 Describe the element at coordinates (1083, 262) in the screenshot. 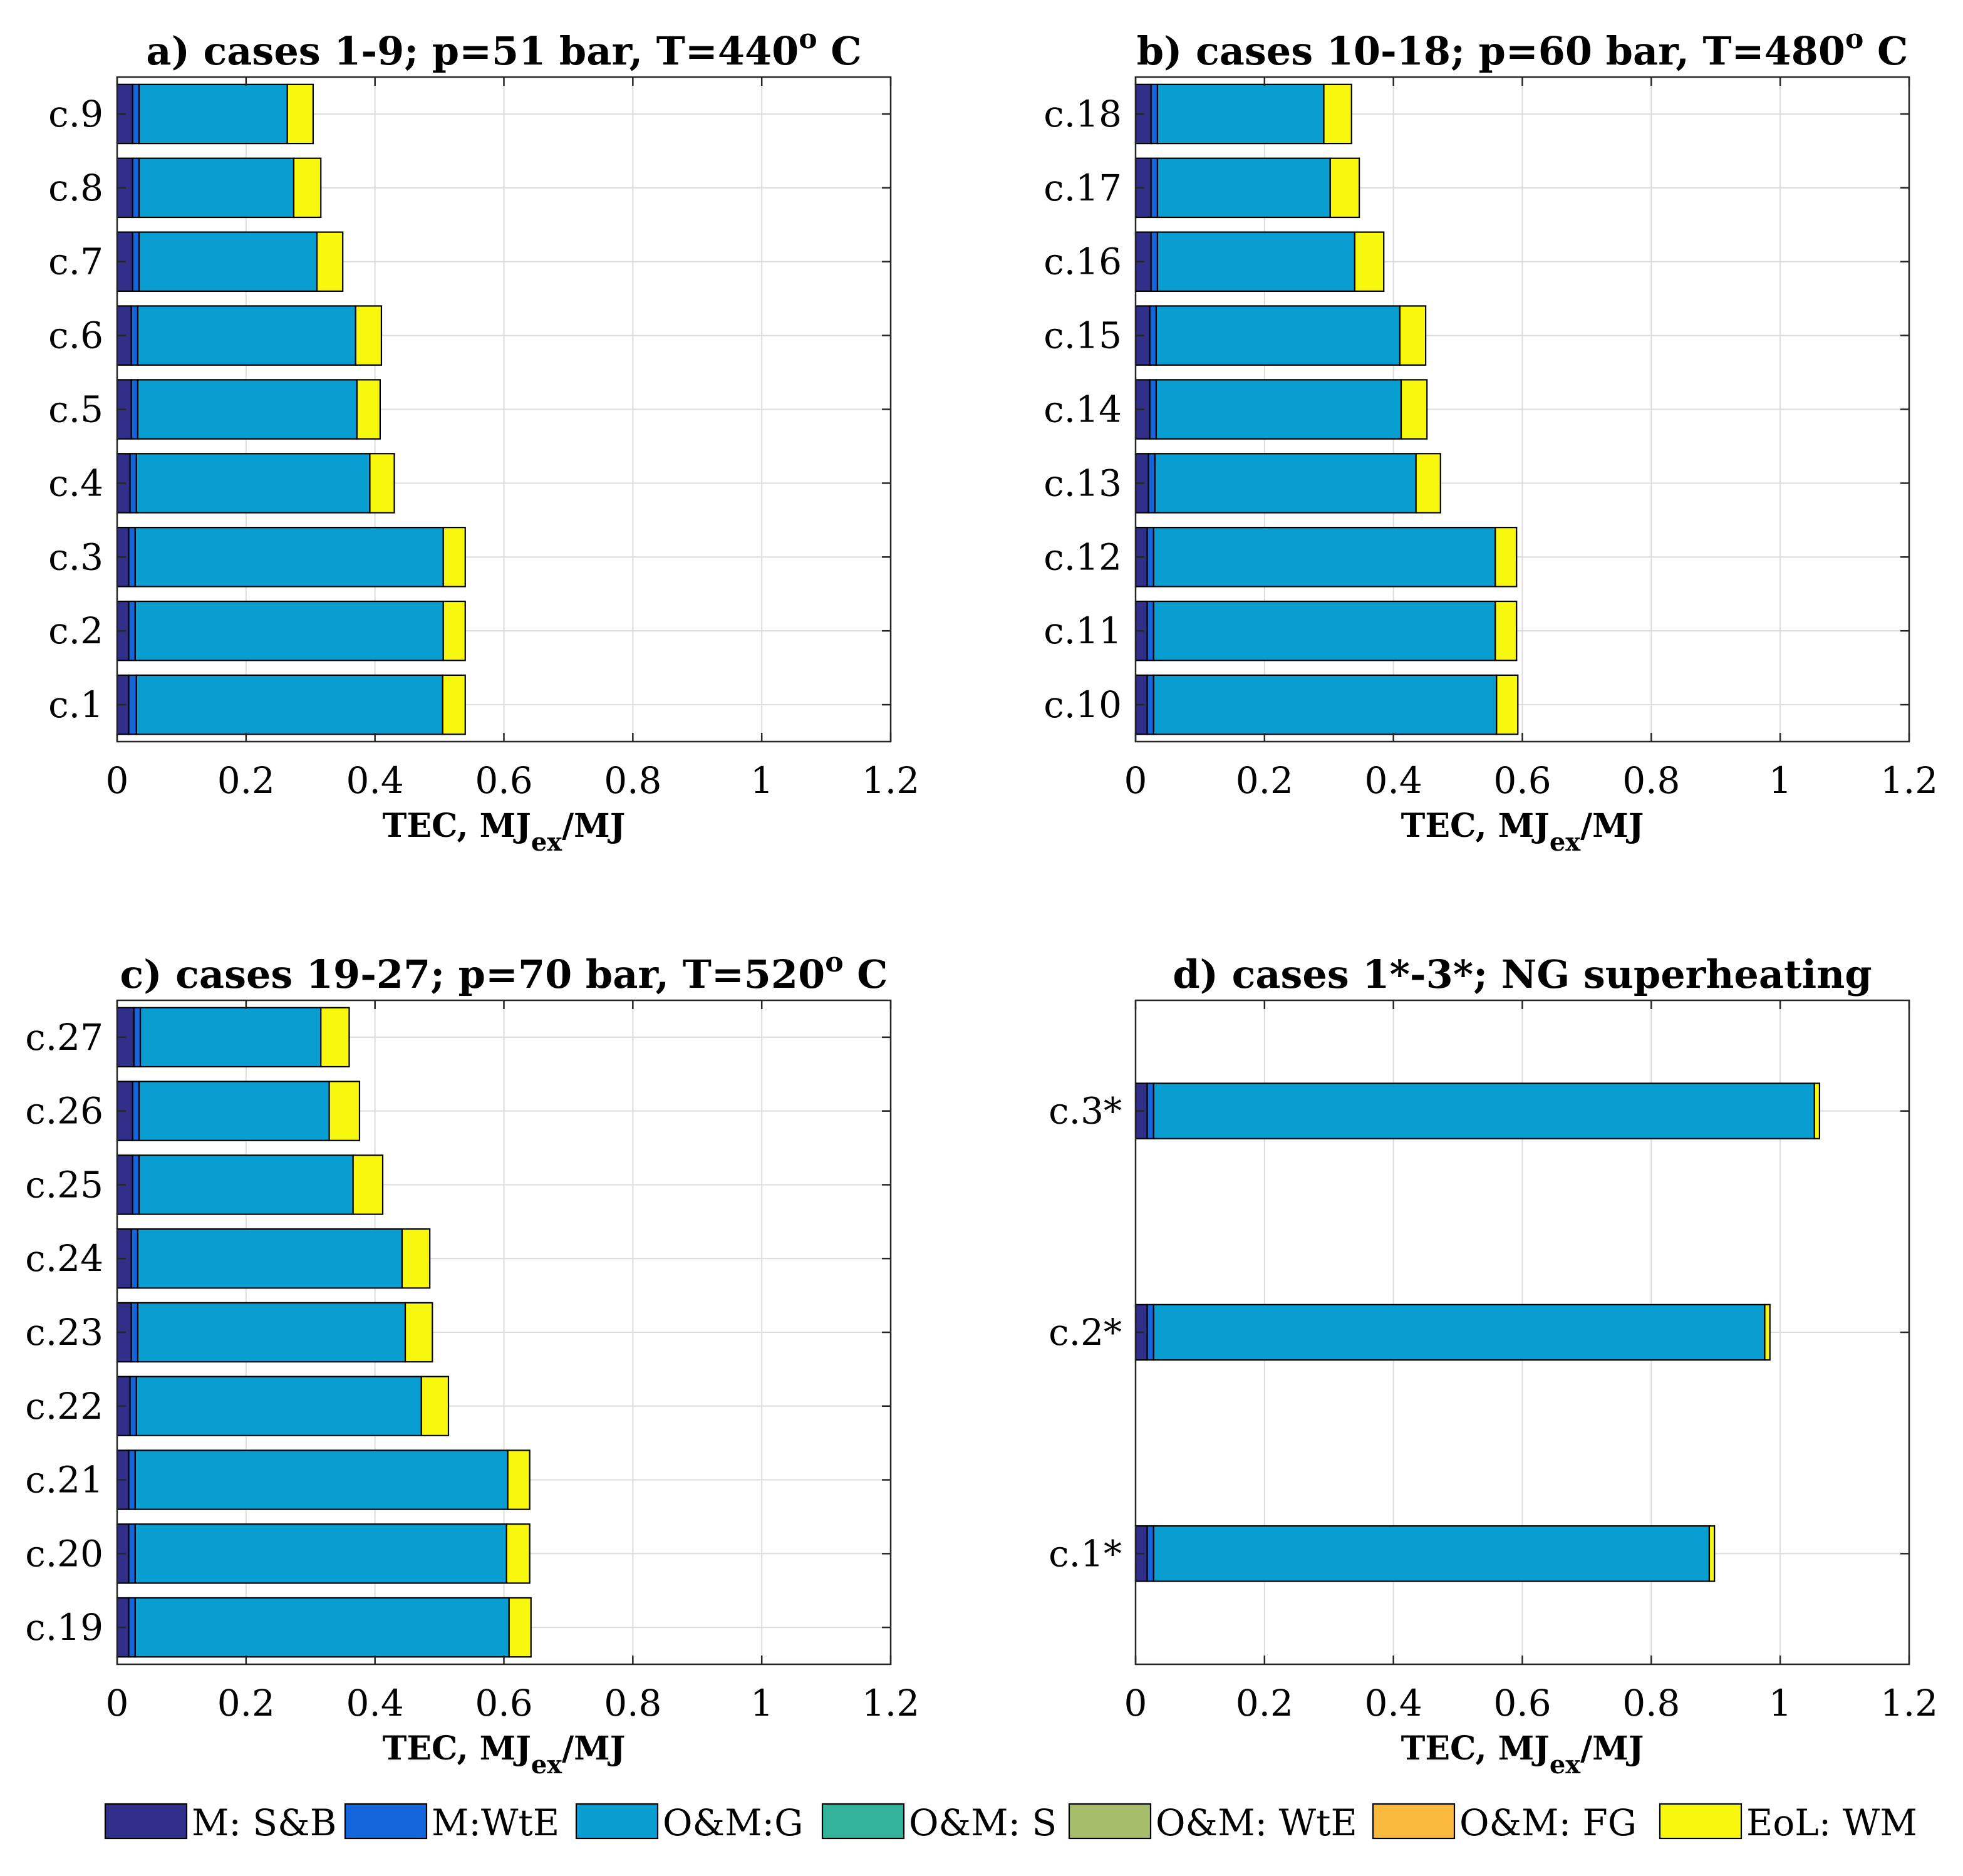

I see `y-tick-label: c.16` at that location.